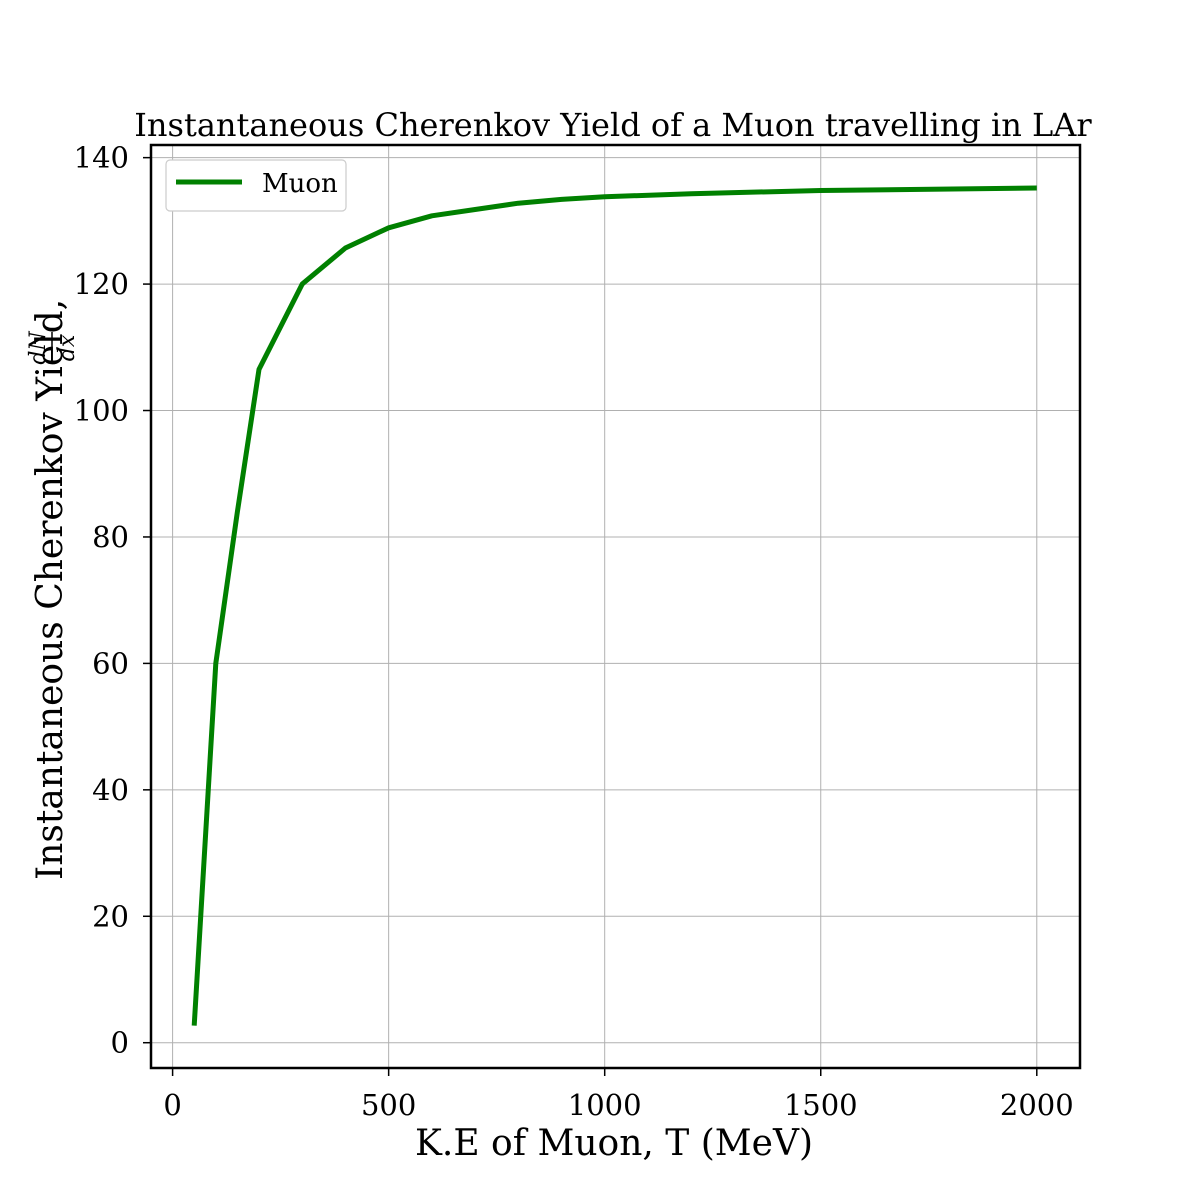 This screenshot has height=1200, width=1200. I want to click on x-tick-label: 1000, so click(605, 1105).